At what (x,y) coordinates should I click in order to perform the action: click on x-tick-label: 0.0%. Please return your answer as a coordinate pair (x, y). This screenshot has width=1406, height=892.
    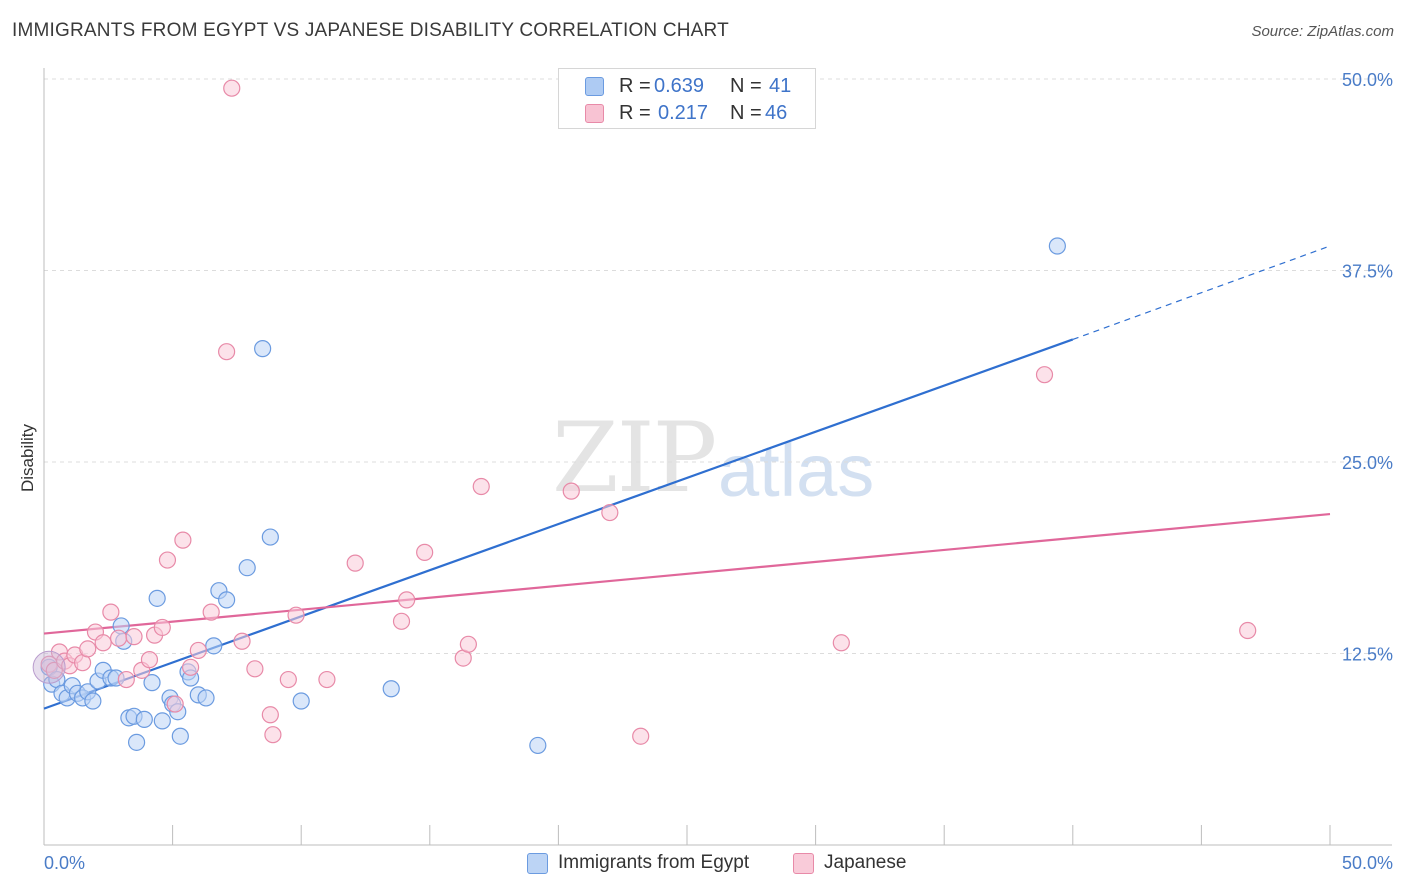
    Looking at the image, I should click on (64, 863).